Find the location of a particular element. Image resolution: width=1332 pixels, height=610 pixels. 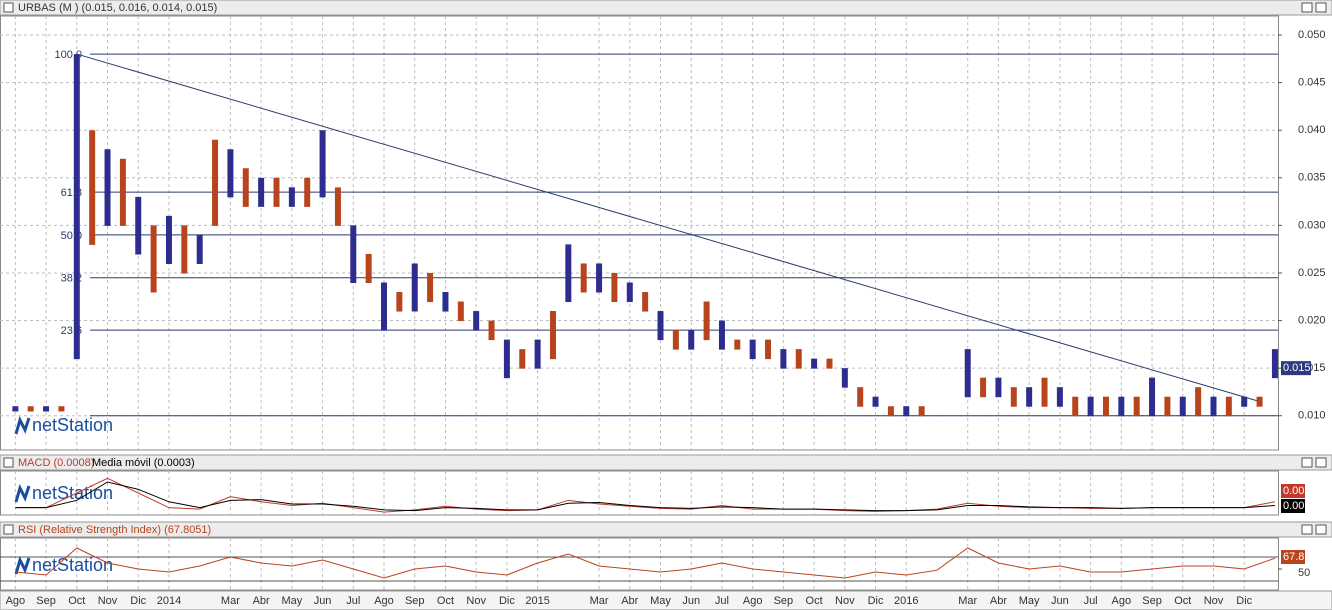

x-tick-label: 2015 is located at coordinates (537, 601).